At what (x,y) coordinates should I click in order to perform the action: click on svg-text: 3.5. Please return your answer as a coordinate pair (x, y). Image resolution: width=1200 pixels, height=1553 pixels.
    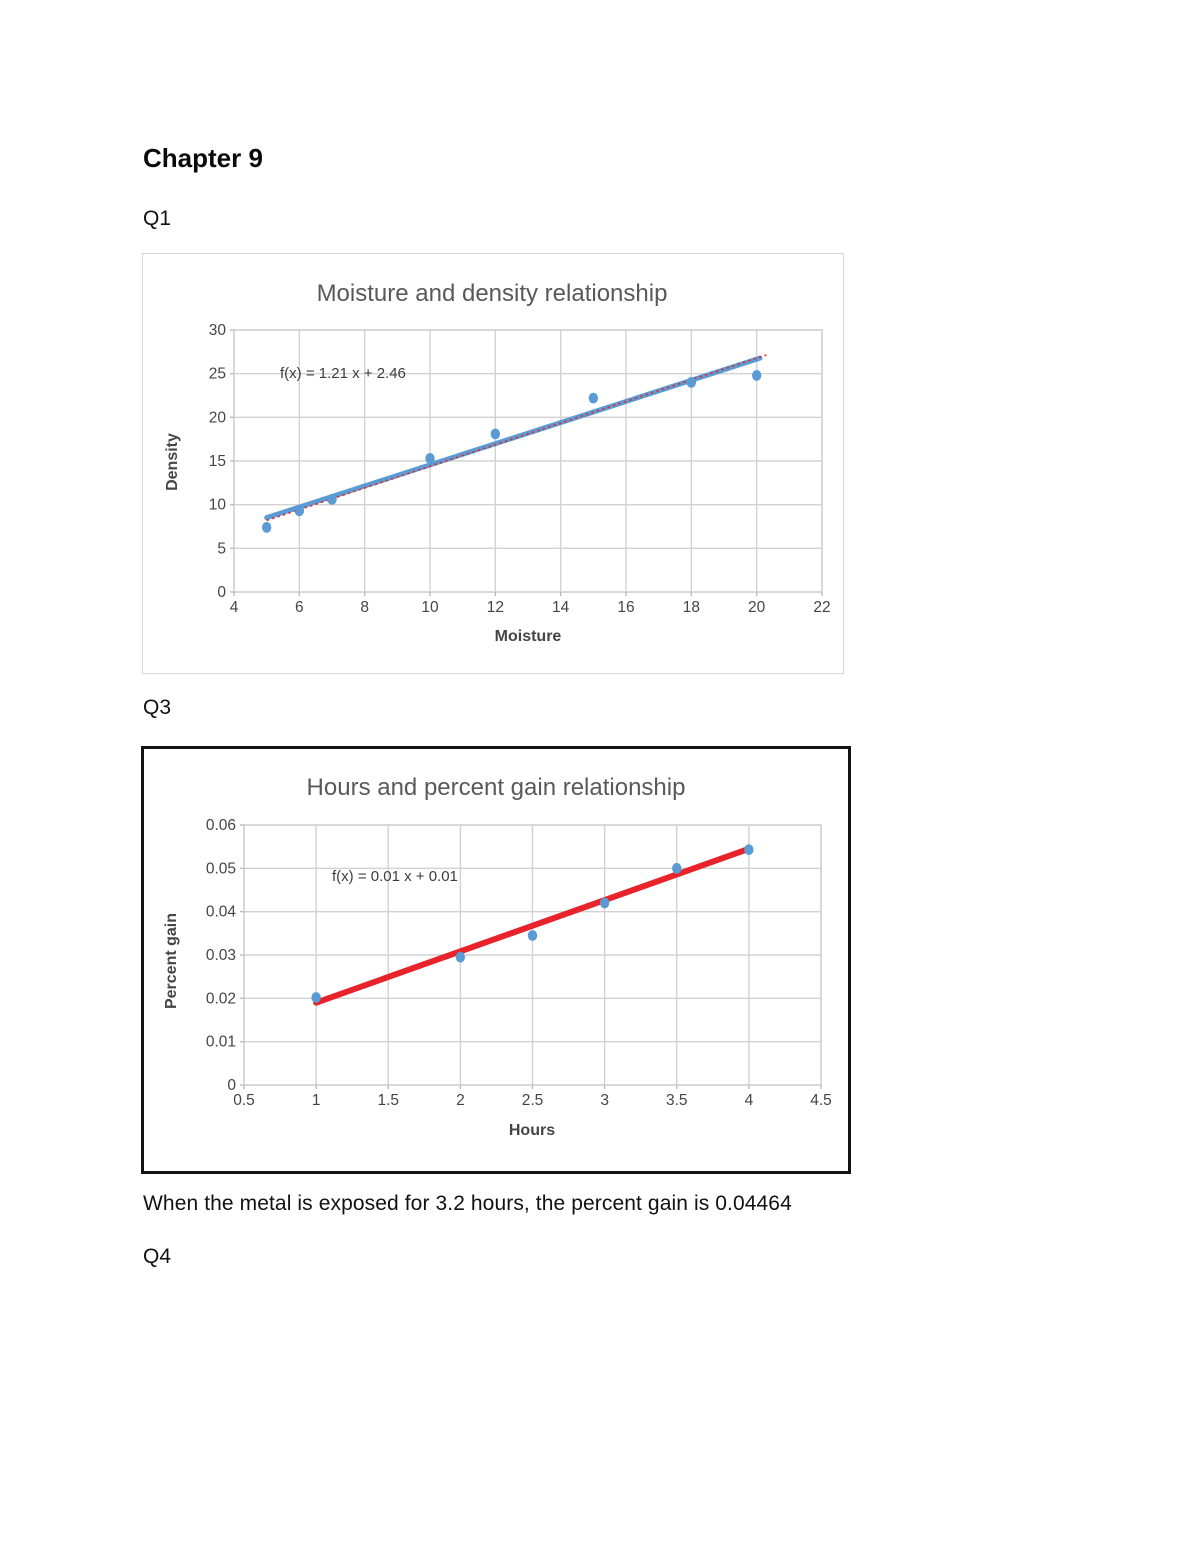
    Looking at the image, I should click on (677, 1100).